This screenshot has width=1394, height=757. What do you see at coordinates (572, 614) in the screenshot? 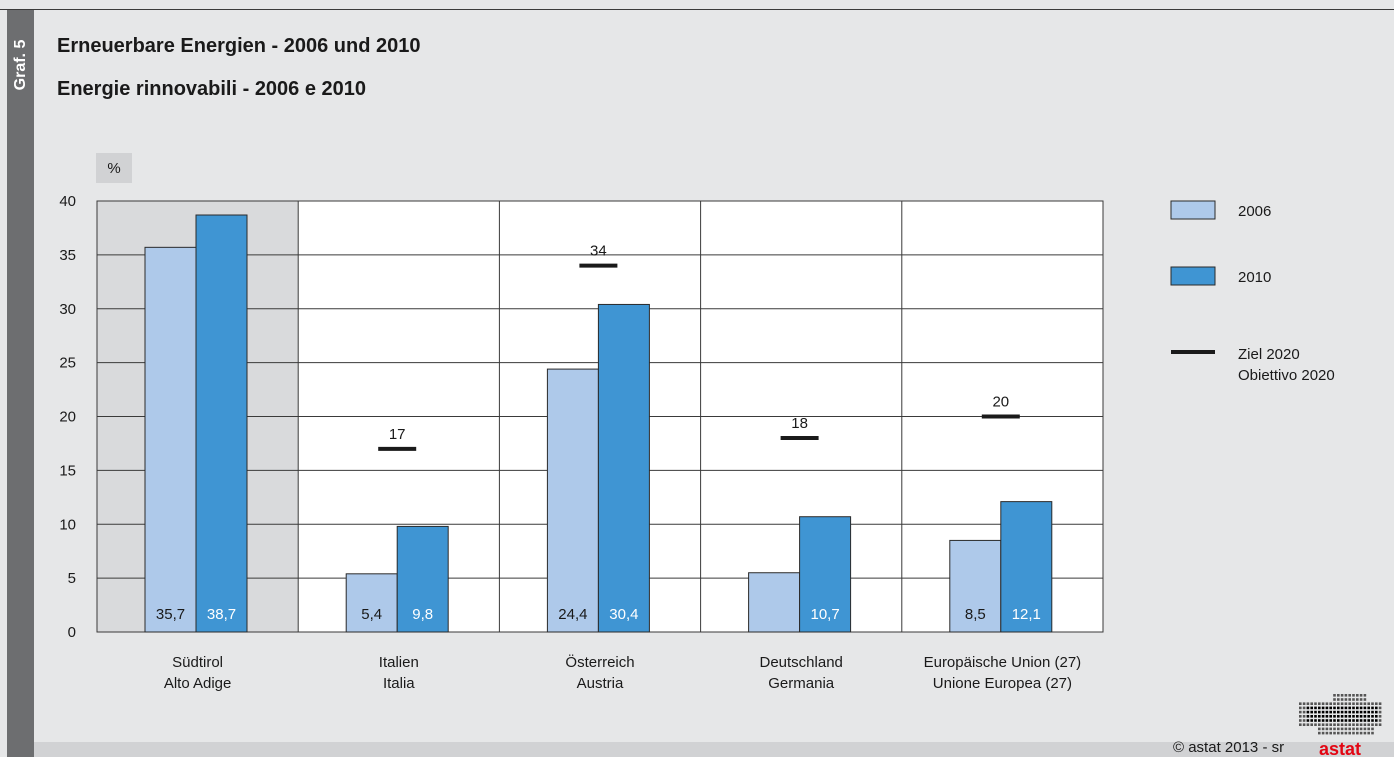
I see `bar-value-label: 24,4` at bounding box center [572, 614].